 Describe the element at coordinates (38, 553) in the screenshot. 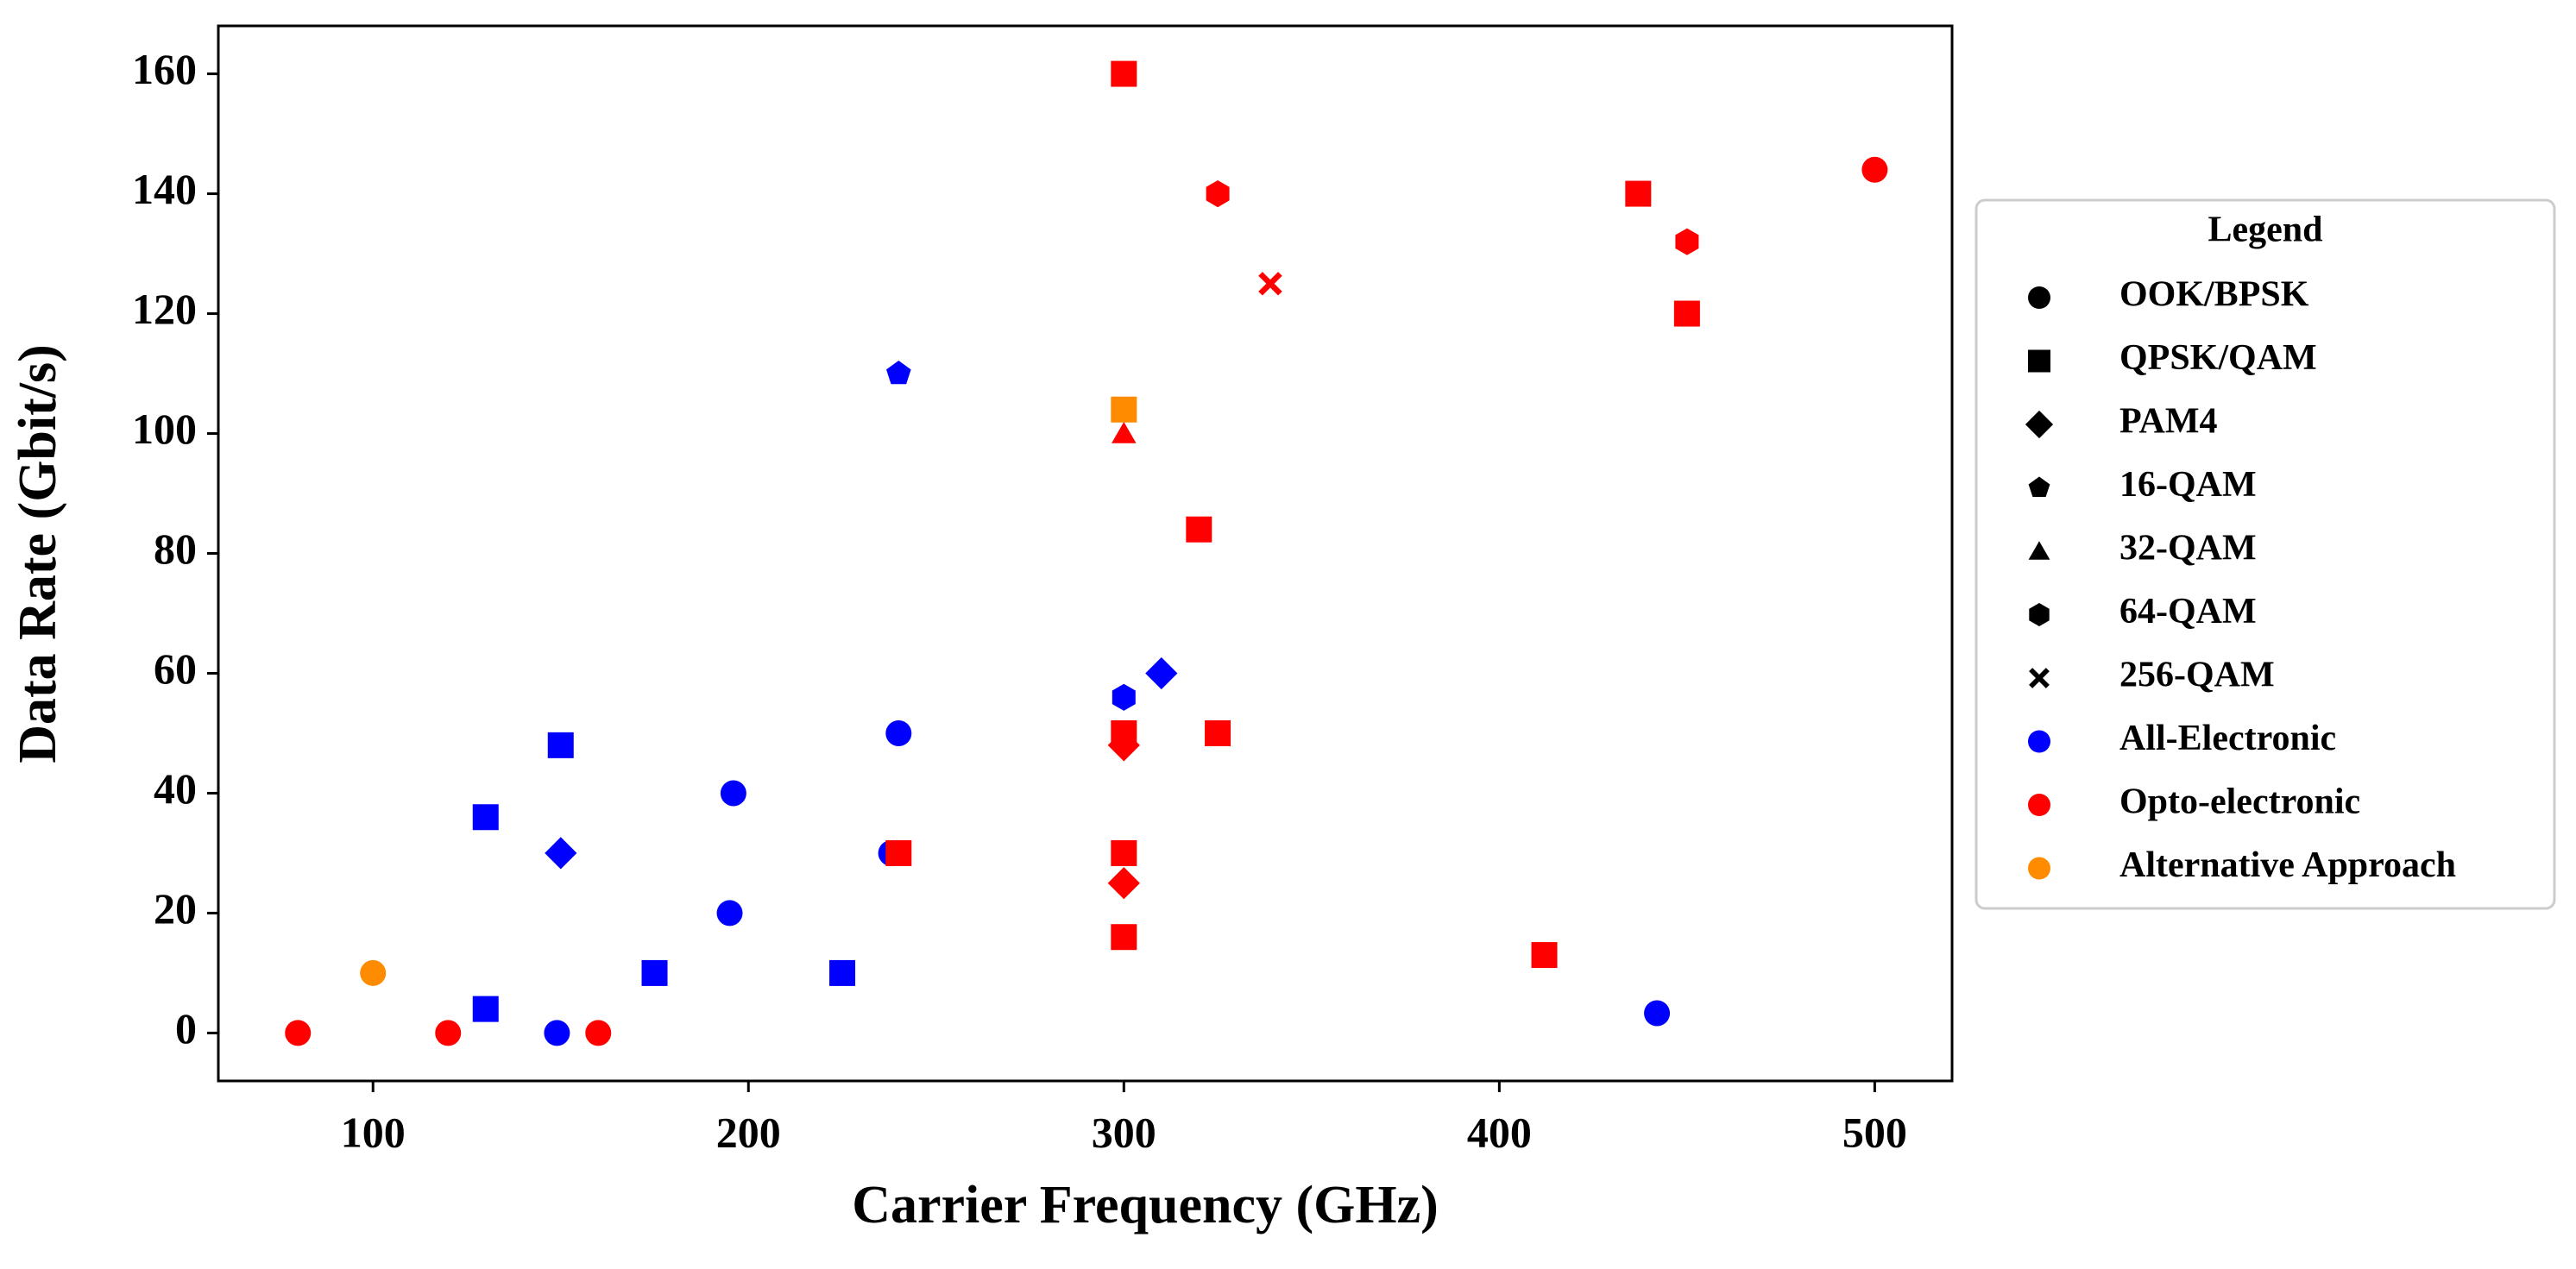

I see `y-axis-label: Data Rate (Gbit/s)` at that location.